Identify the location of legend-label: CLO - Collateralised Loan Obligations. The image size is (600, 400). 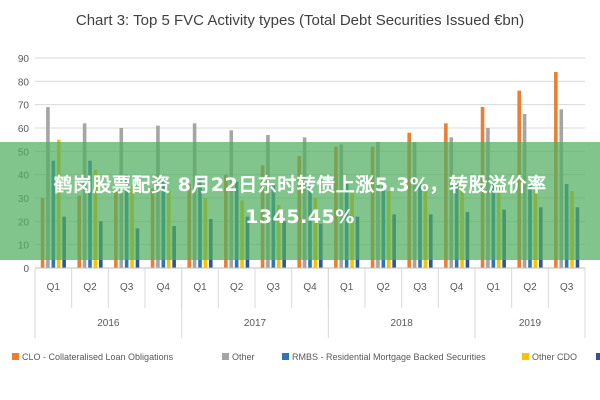
(98, 357).